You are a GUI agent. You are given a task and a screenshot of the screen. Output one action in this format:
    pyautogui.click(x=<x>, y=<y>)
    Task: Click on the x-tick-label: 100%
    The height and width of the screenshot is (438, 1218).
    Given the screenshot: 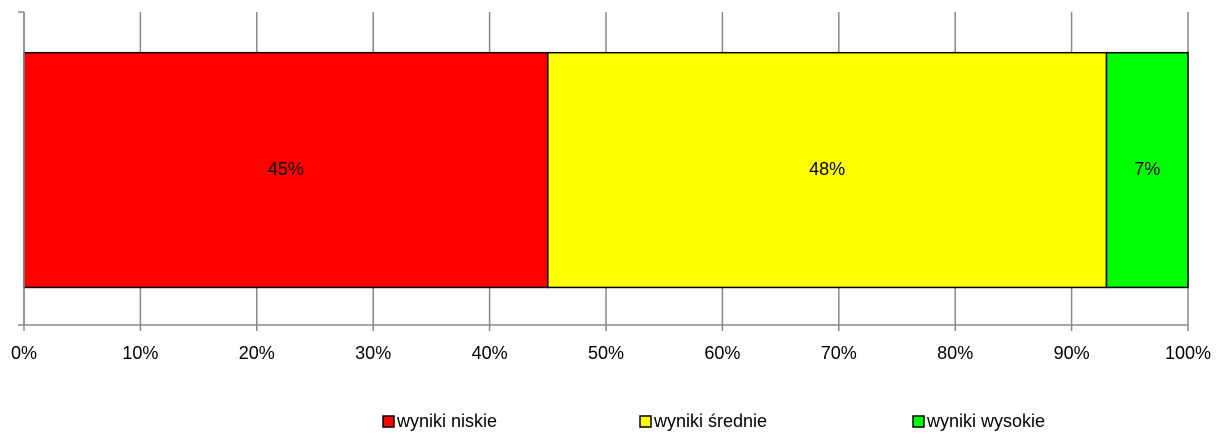 What is the action you would take?
    pyautogui.click(x=1188, y=353)
    